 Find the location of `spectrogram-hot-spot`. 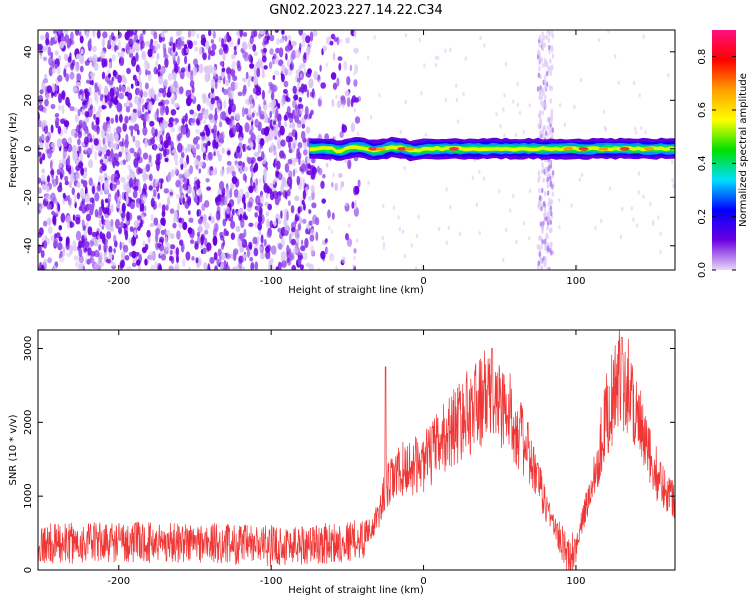

spectrogram-hot-spot is located at coordinates (568, 149).